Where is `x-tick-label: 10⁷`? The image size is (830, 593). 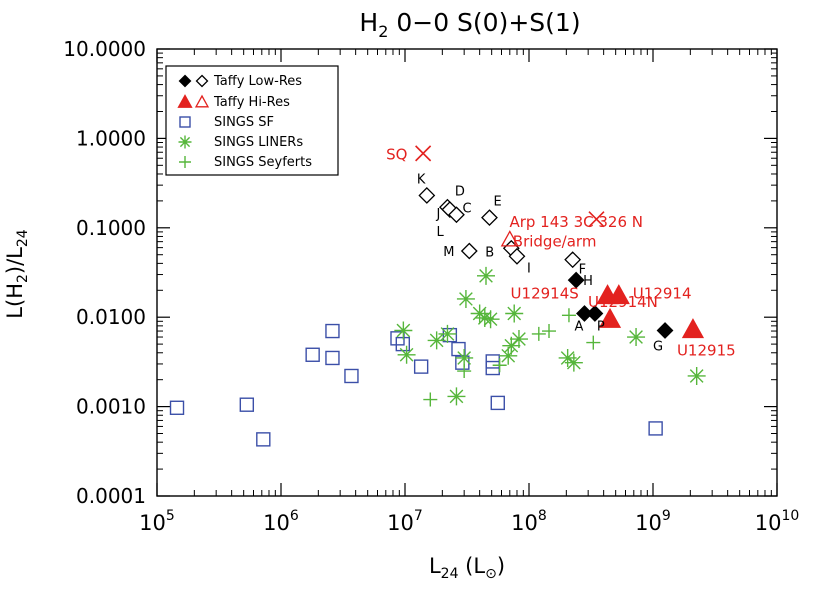 x-tick-label: 10⁷ is located at coordinates (405, 521).